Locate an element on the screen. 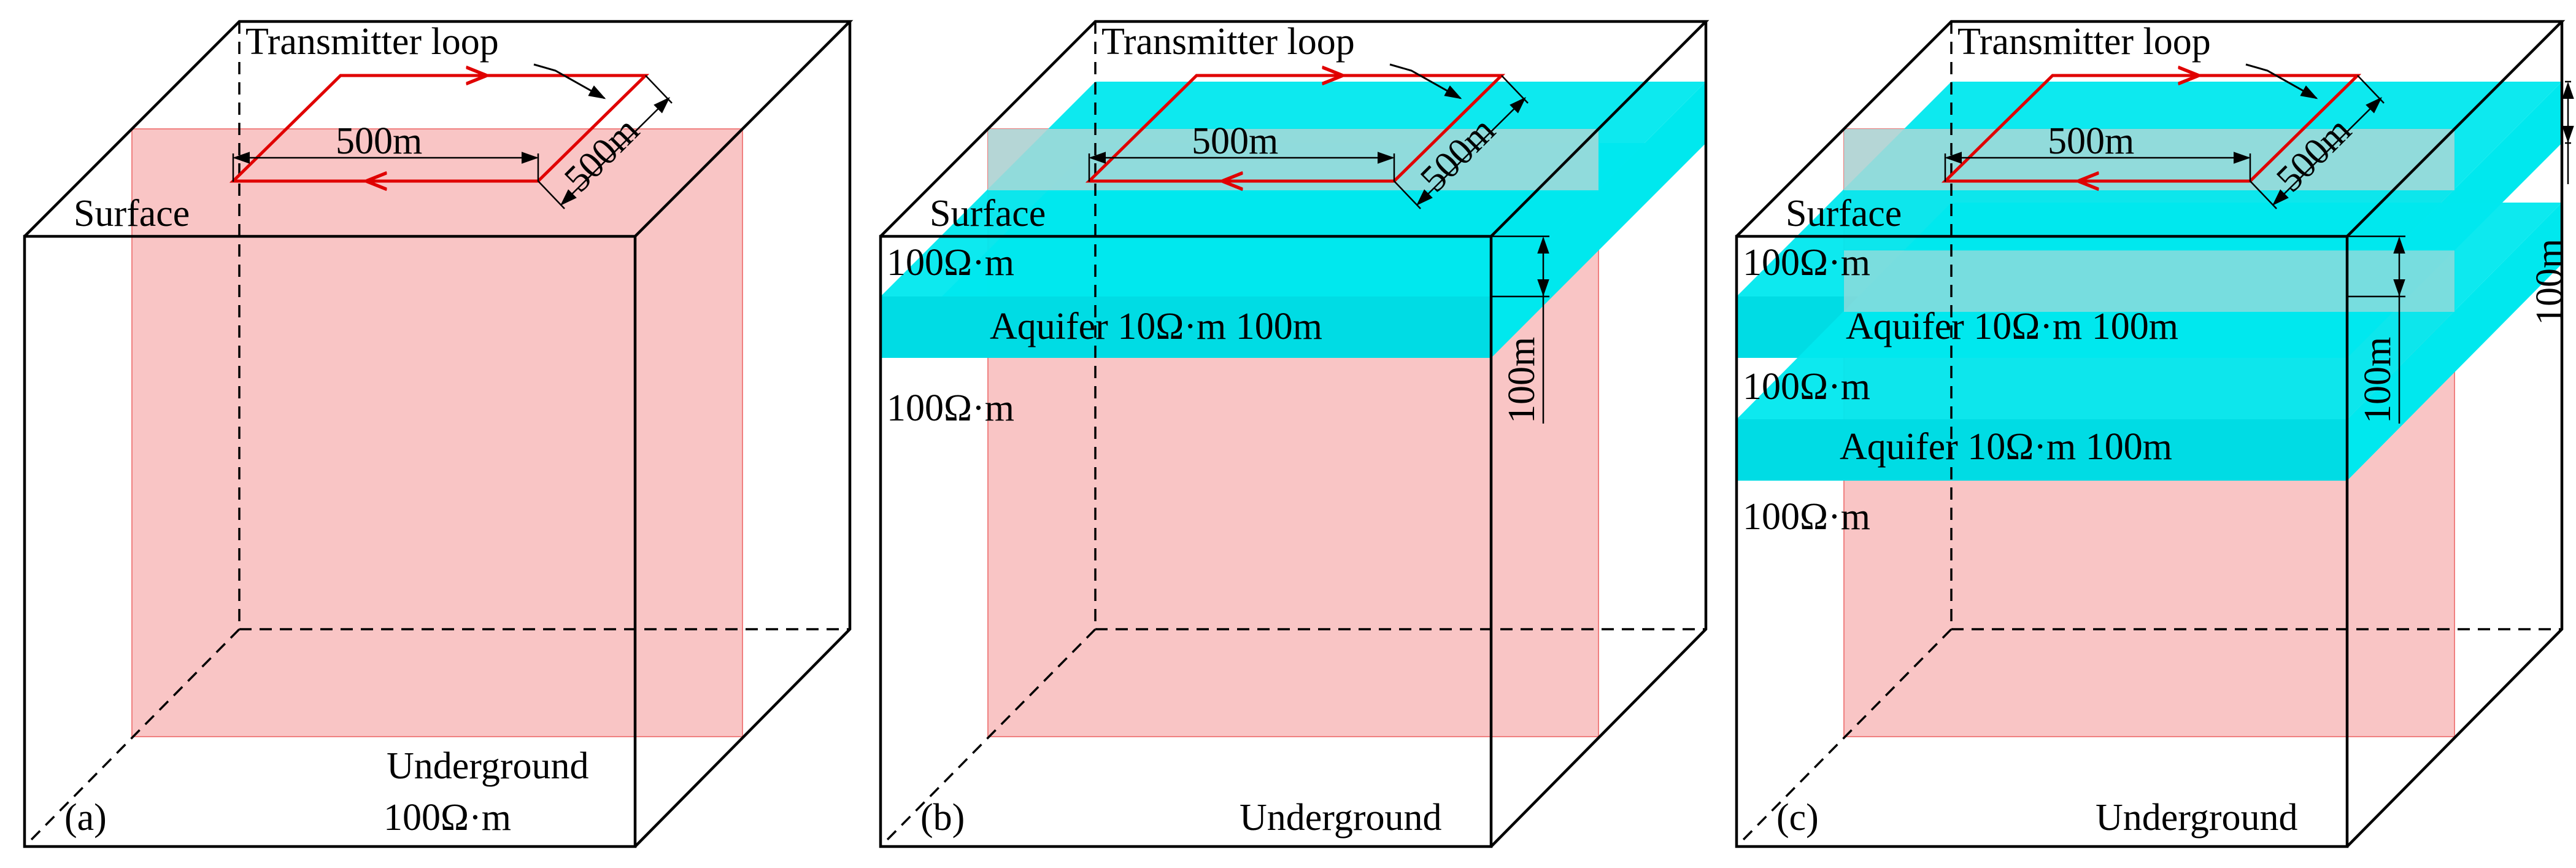 The height and width of the screenshot is (868, 2576). thickness-label: 100m is located at coordinates (1522, 380).